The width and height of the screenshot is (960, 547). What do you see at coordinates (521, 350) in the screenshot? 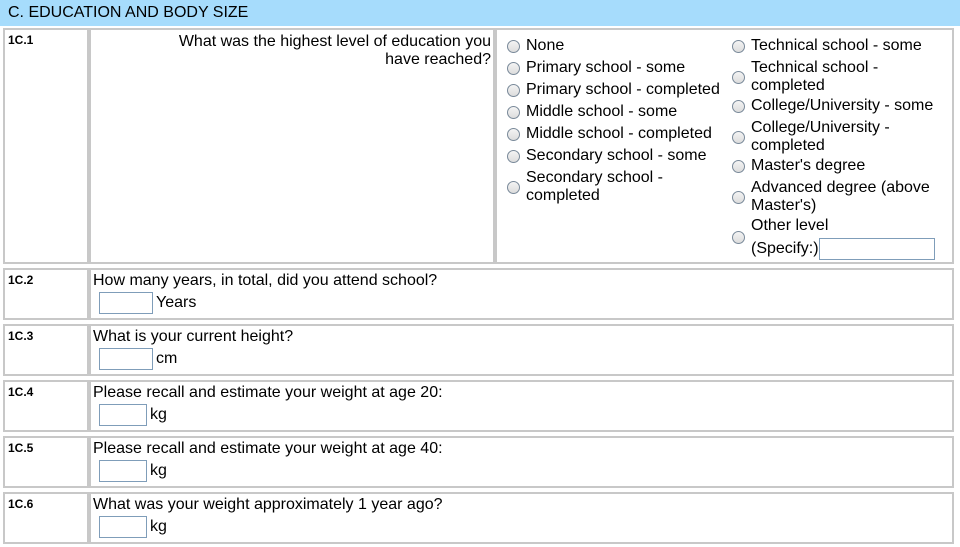
I see `question-row: What is your current height? cm` at bounding box center [521, 350].